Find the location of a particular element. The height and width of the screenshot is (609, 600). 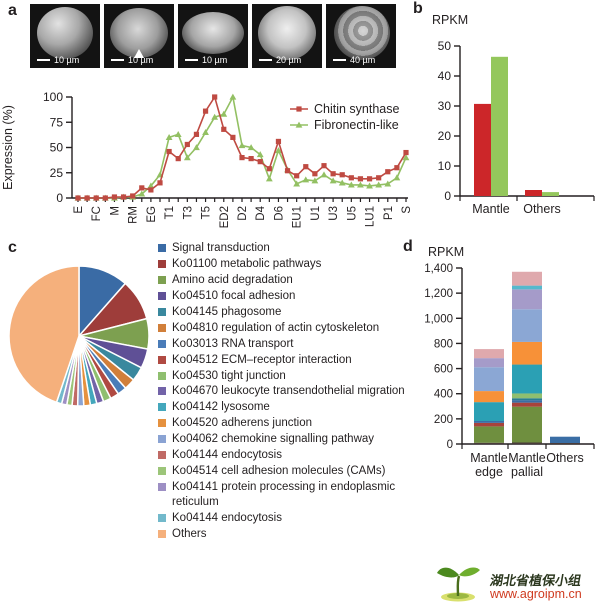

legend-label: Ko04512 ECM–receptor interaction is located at coordinates (262, 359).